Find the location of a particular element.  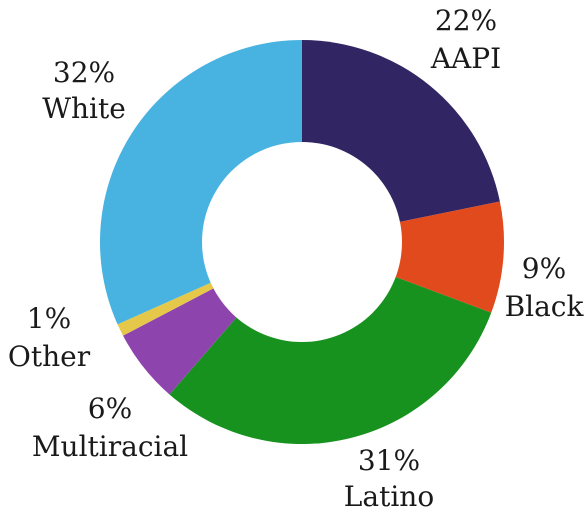

slice-black is located at coordinates (403, 257).